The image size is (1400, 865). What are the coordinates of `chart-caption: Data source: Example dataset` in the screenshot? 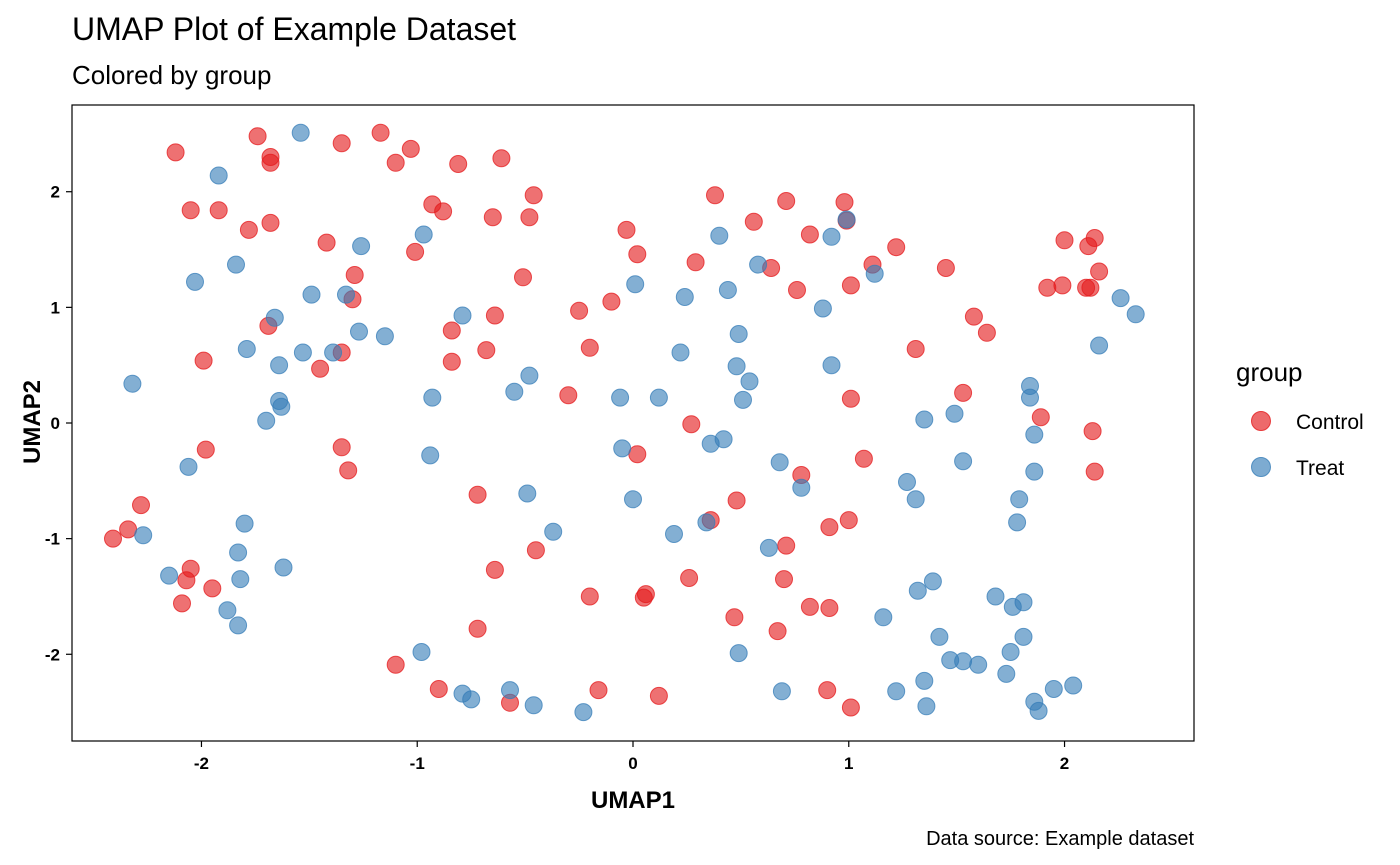 It's located at (1060, 839).